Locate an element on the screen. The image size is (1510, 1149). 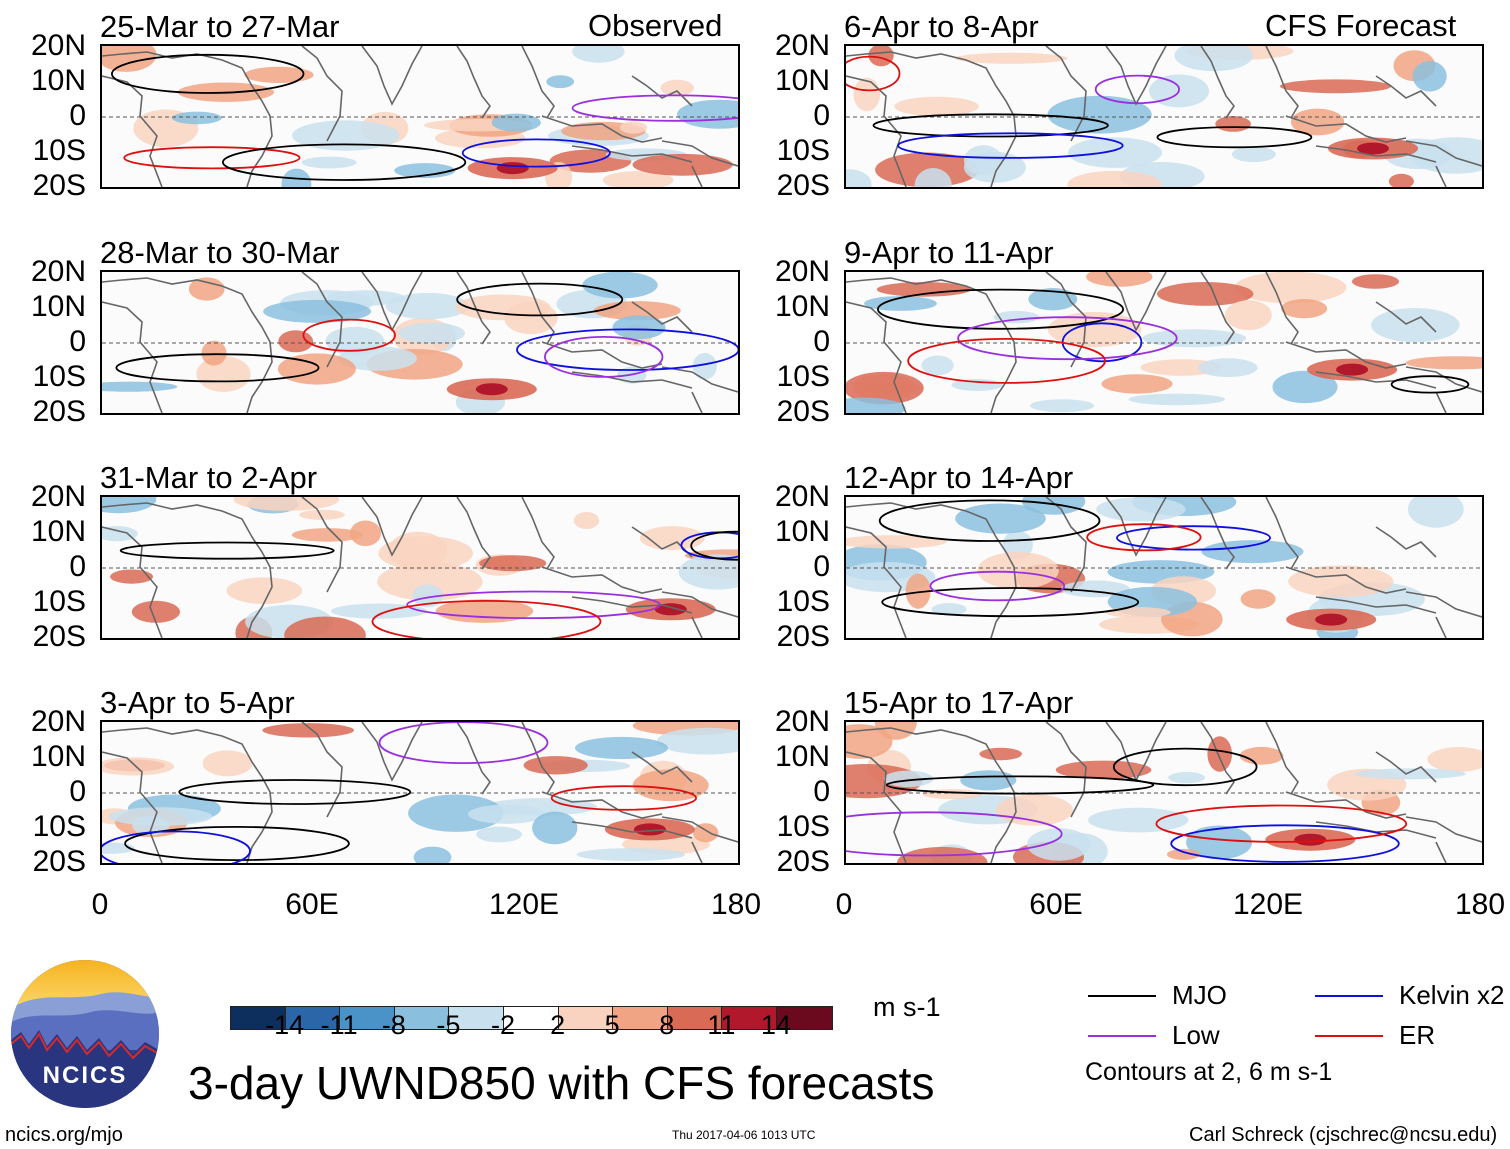
longitude-label: 180 is located at coordinates (736, 904).